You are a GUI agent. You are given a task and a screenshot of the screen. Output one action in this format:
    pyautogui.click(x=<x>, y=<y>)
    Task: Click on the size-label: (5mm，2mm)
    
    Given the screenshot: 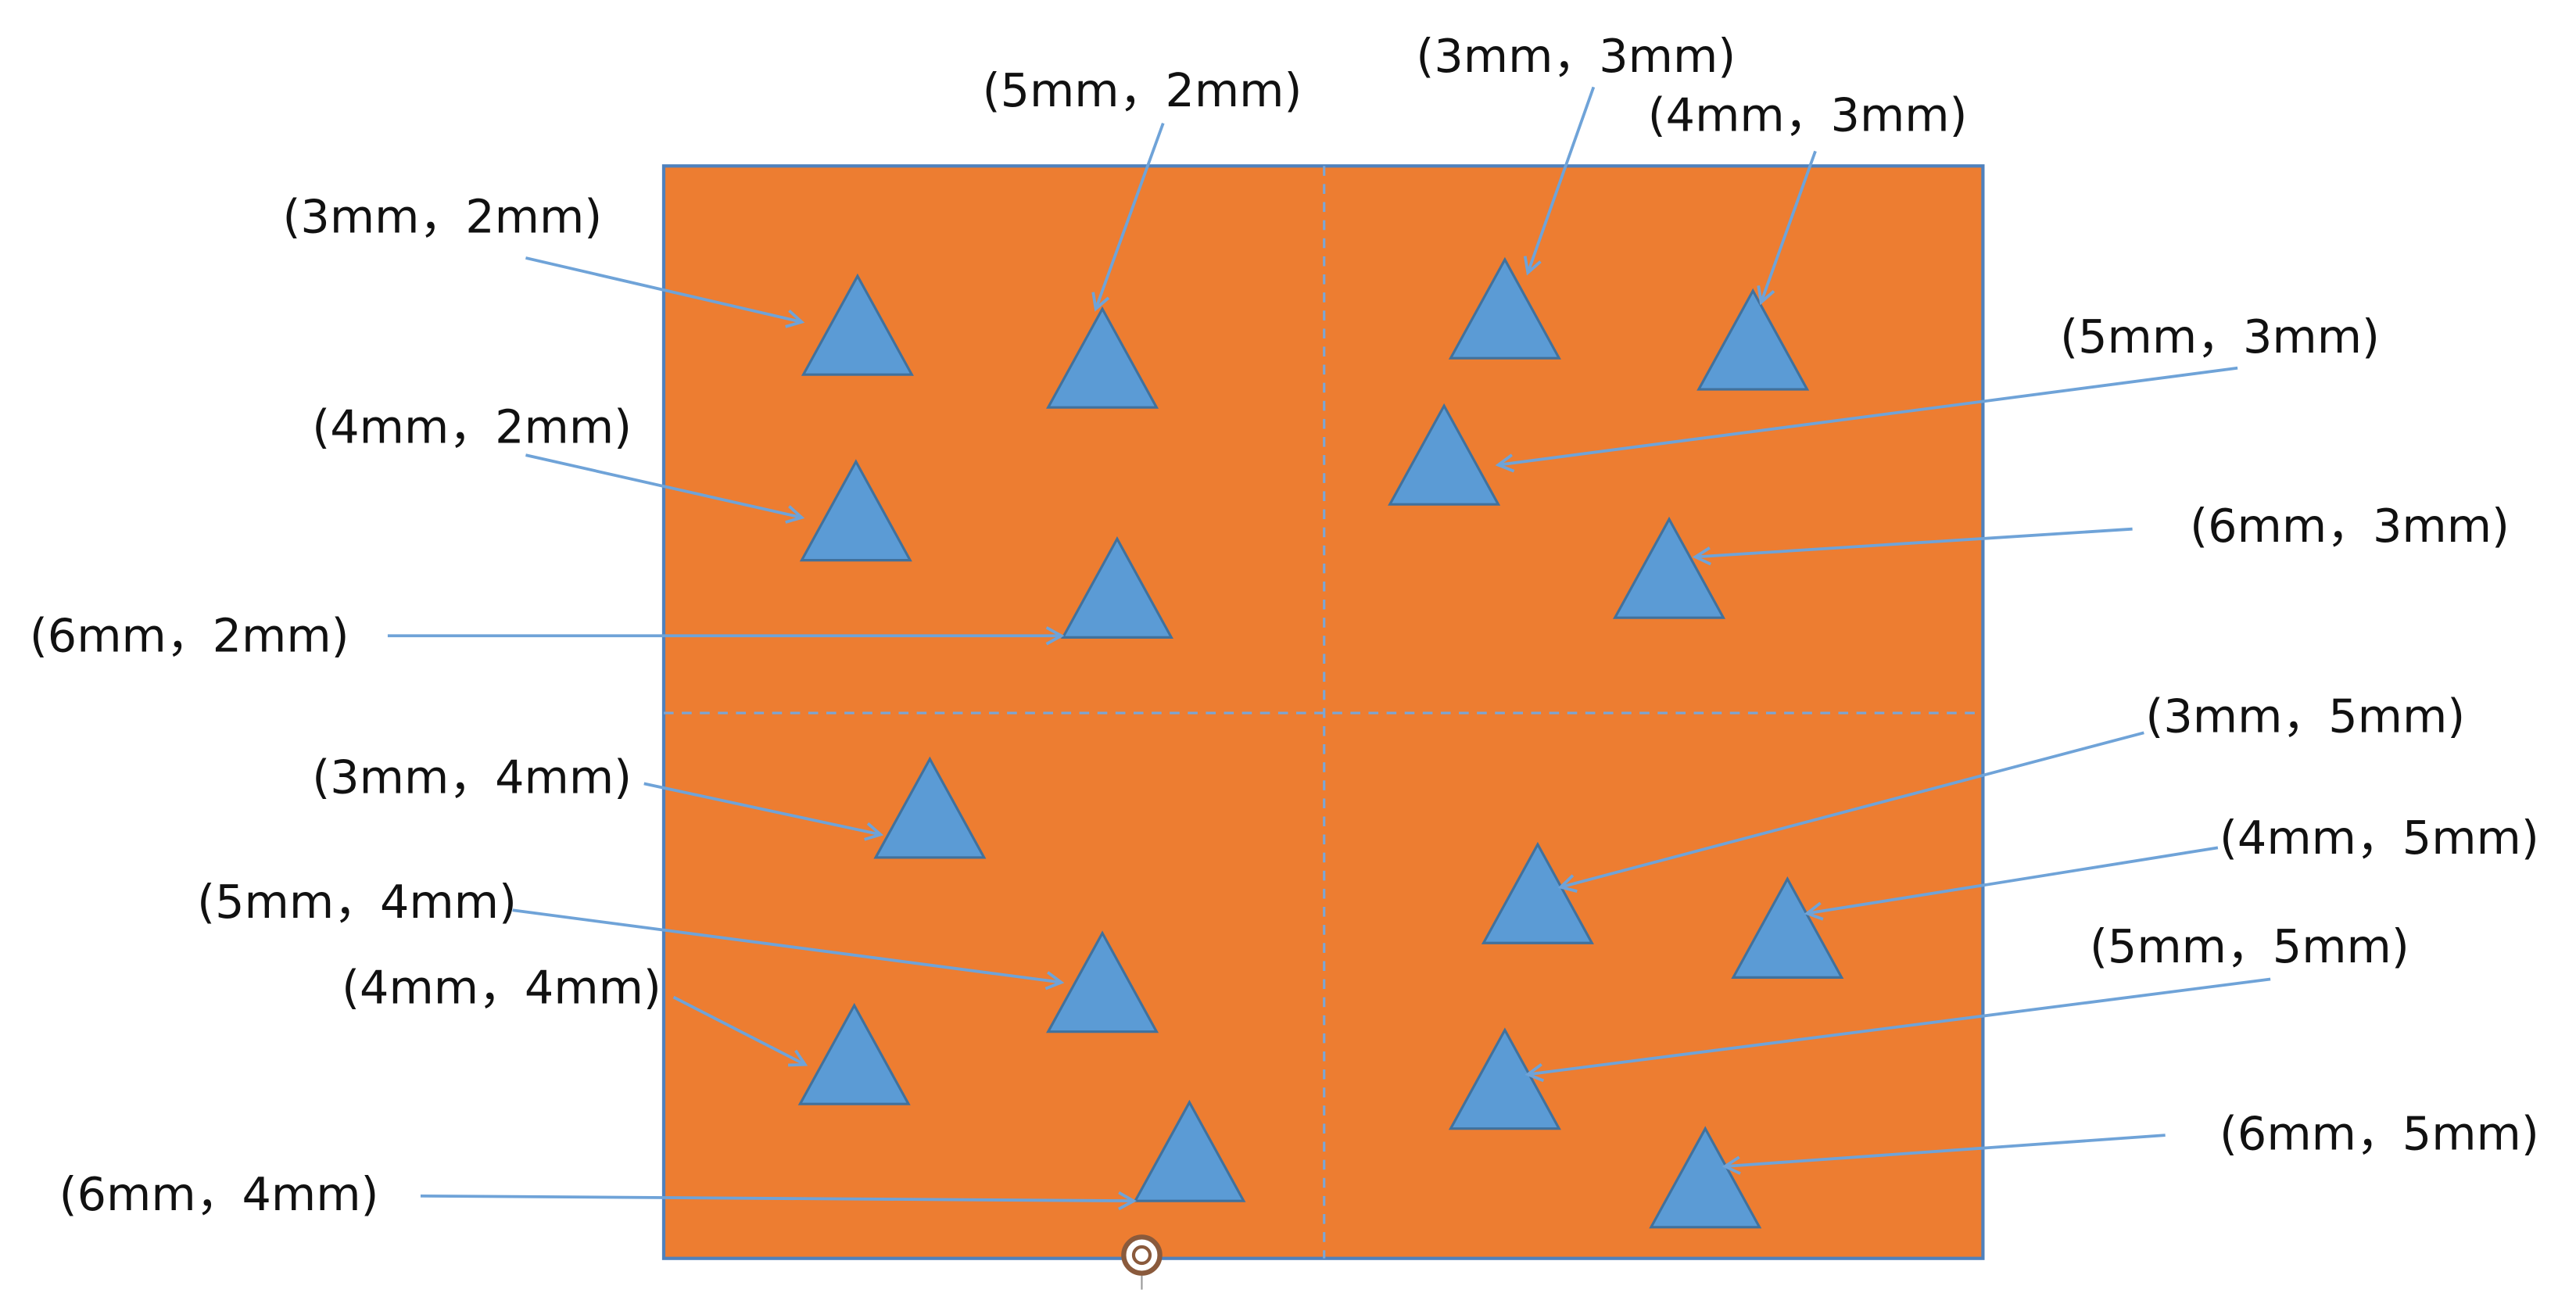 What is the action you would take?
    pyautogui.click(x=1142, y=90)
    